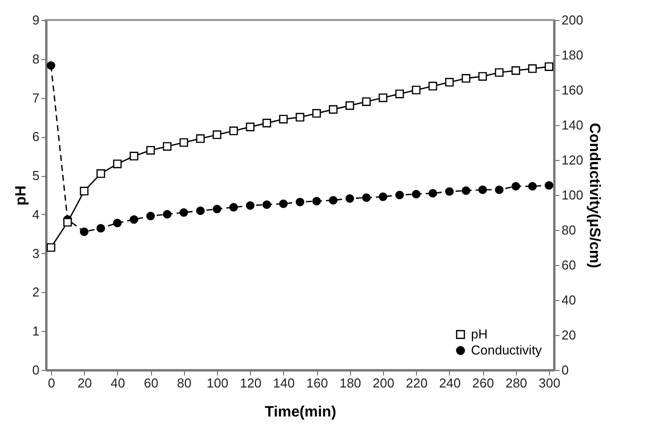  What do you see at coordinates (573, 90) in the screenshot?
I see `y2-tick-label: 160` at bounding box center [573, 90].